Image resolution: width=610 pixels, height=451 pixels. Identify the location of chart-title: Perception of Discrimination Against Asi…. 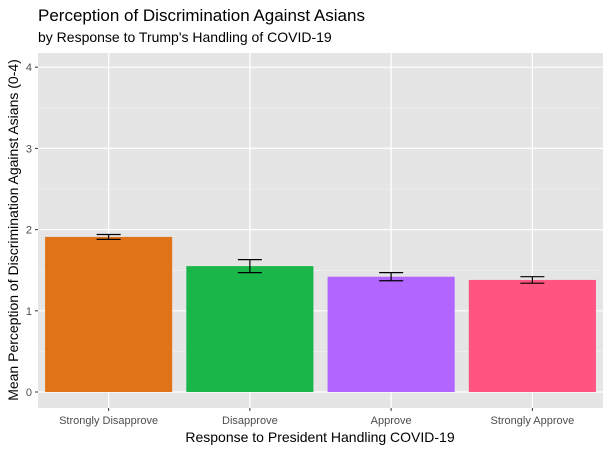
(201, 15).